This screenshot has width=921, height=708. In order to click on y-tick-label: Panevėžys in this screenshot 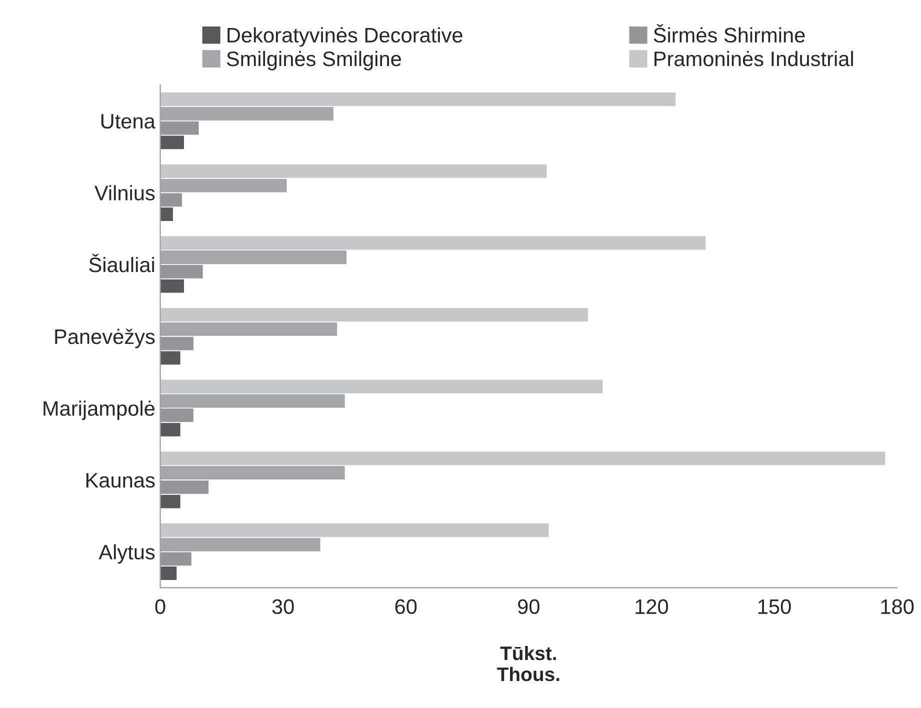, I will do `click(105, 338)`.